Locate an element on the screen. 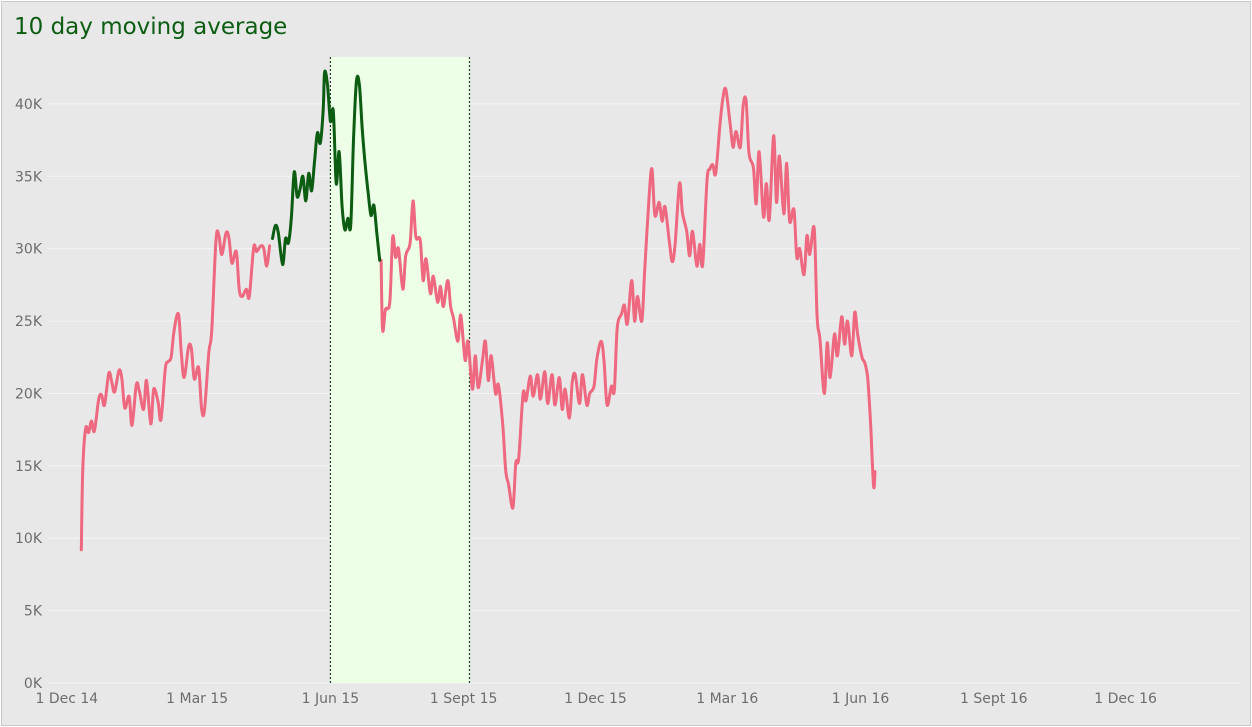 Image resolution: width=1252 pixels, height=727 pixels. y-axis: 0K 5K 10K 15K 20K 25K 30K 35K 40K is located at coordinates (29, 394).